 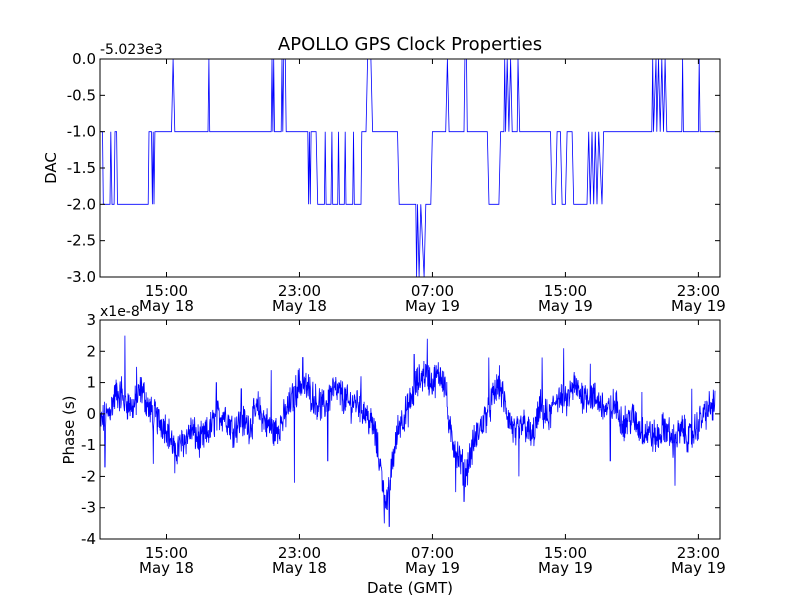 I want to click on ytick-label: -2.5, so click(x=81, y=241).